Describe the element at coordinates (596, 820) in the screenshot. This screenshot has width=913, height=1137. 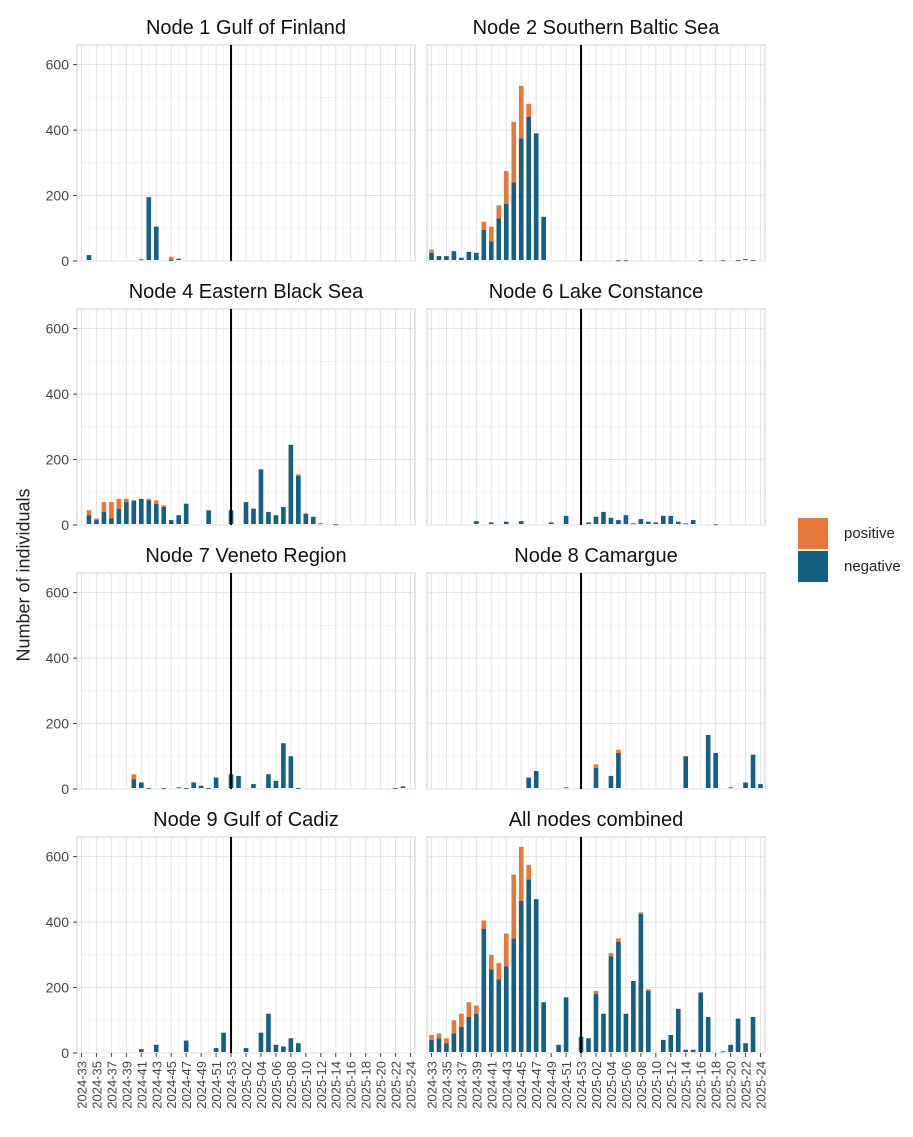
I see `panel-title: All nodes combined` at that location.